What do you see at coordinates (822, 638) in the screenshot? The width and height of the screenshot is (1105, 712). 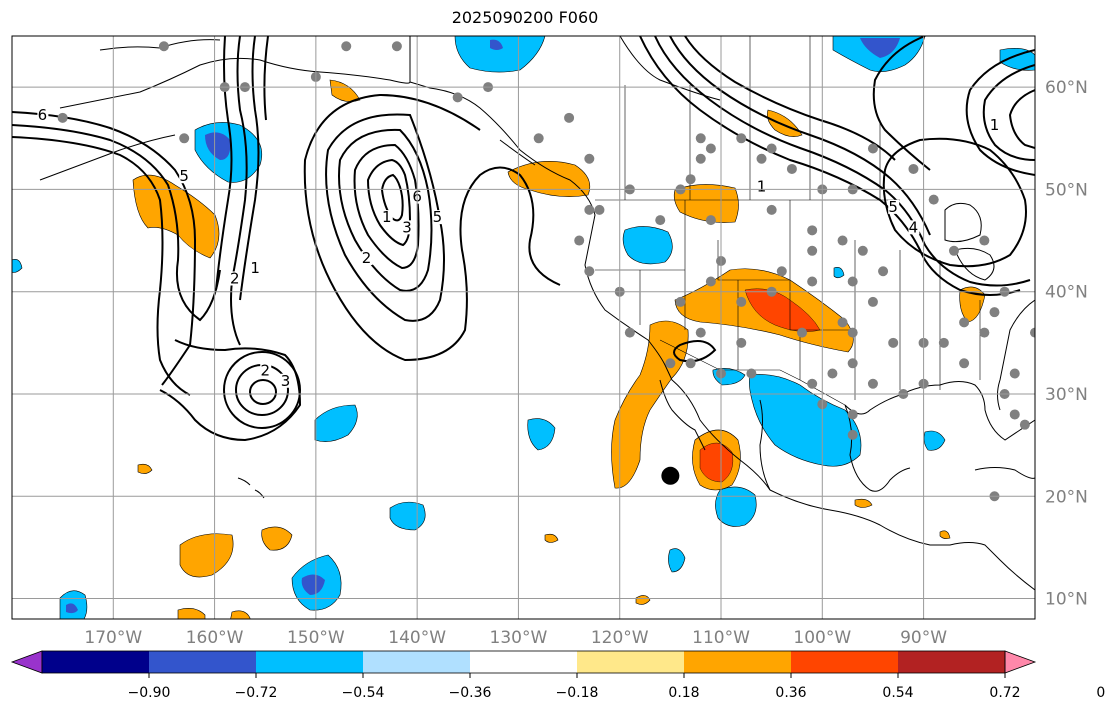 I see `longitude-tick-label: 100°W` at bounding box center [822, 638].